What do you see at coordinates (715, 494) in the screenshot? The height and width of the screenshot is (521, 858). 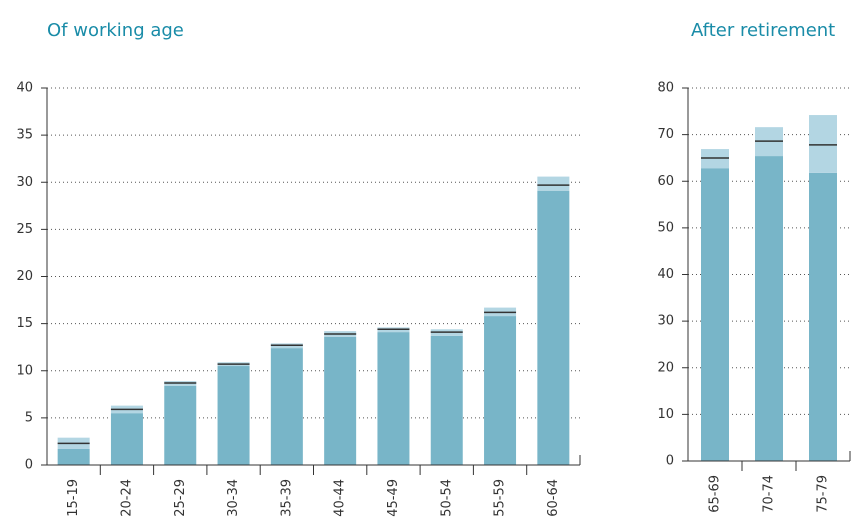 I see `x-tick-label: 65-69` at bounding box center [715, 494].